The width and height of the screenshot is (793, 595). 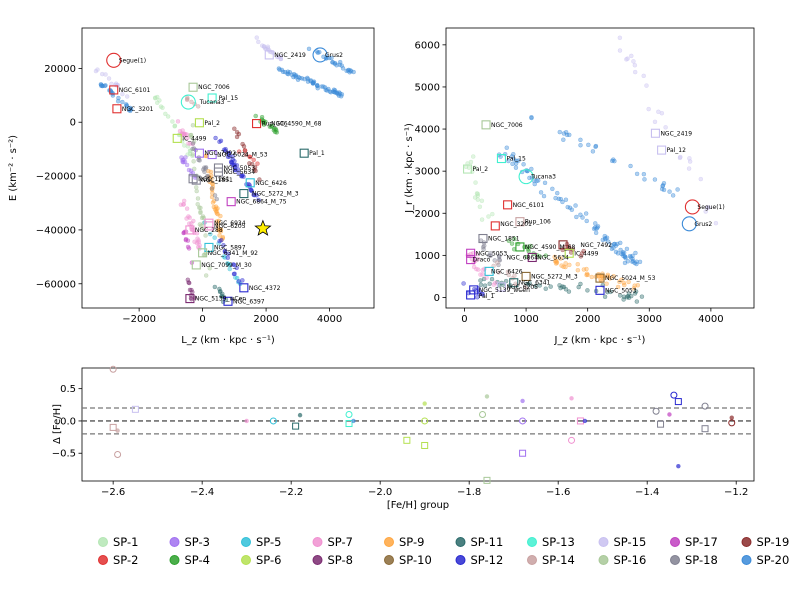 What do you see at coordinates (261, 202) in the screenshot?
I see `energy-annotation: NGC_6864_M_75` at bounding box center [261, 202].